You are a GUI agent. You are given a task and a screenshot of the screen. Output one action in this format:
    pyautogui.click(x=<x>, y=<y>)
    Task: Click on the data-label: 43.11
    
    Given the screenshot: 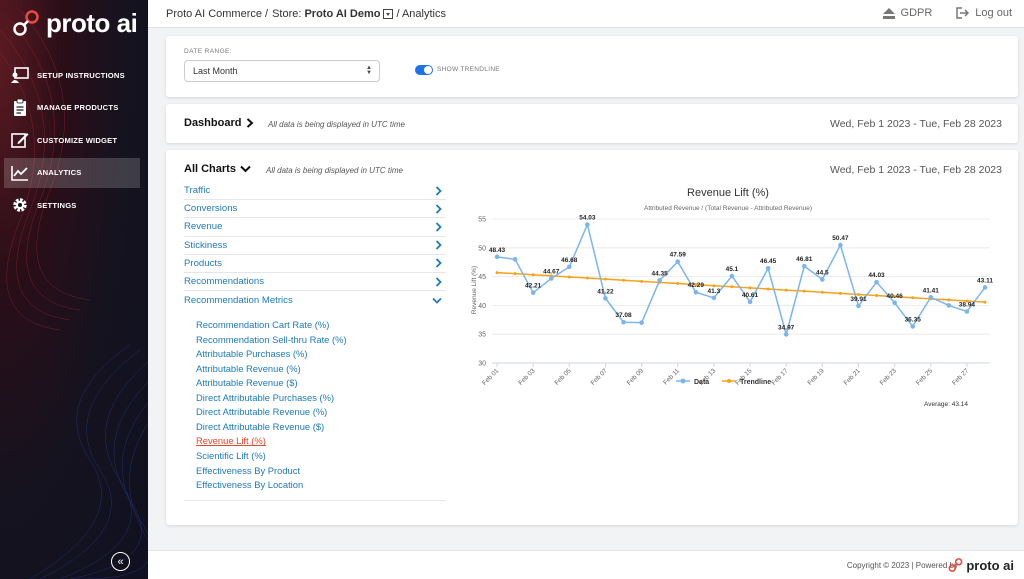 What is the action you would take?
    pyautogui.click(x=985, y=280)
    